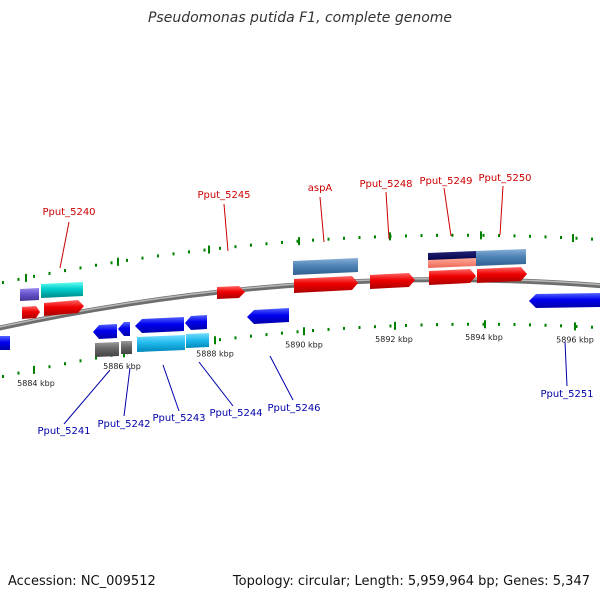 This screenshot has height=600, width=600. Describe the element at coordinates (235, 413) in the screenshot. I see `gene-label-pput-5244: Pput_5244` at that location.